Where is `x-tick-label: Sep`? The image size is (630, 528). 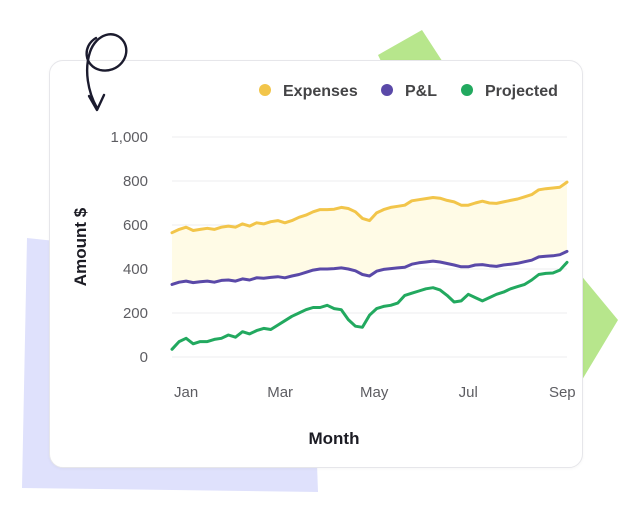 x-tick-label: Sep is located at coordinates (562, 392).